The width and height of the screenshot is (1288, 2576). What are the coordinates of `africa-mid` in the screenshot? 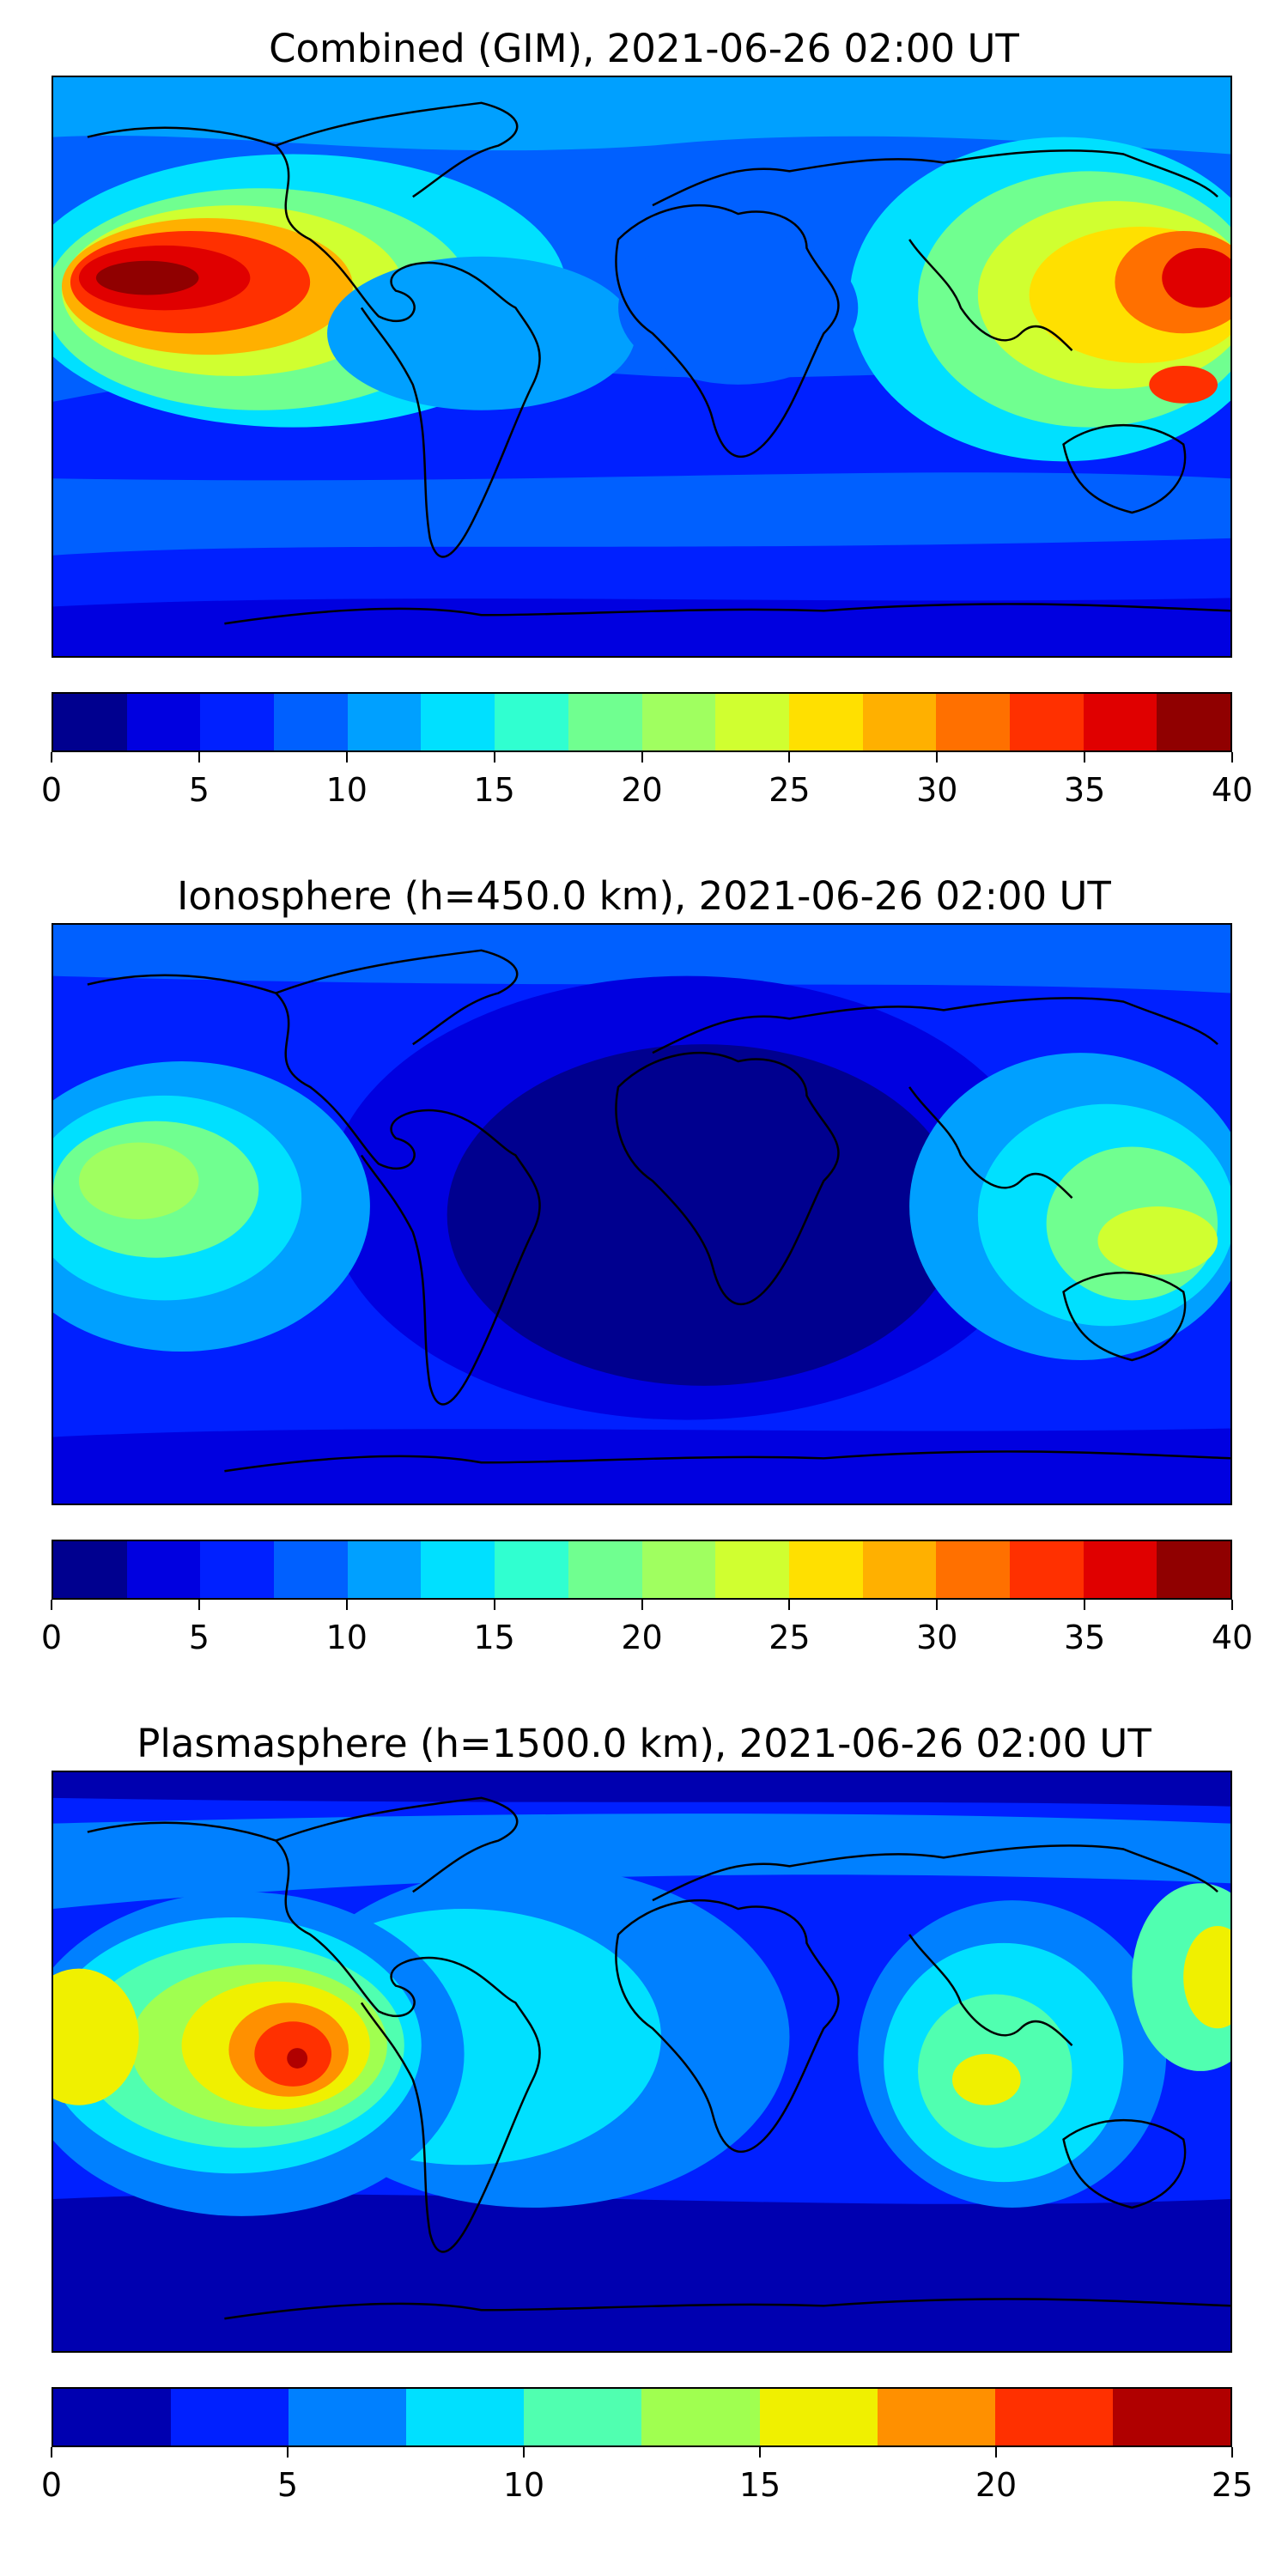 It's located at (738, 307).